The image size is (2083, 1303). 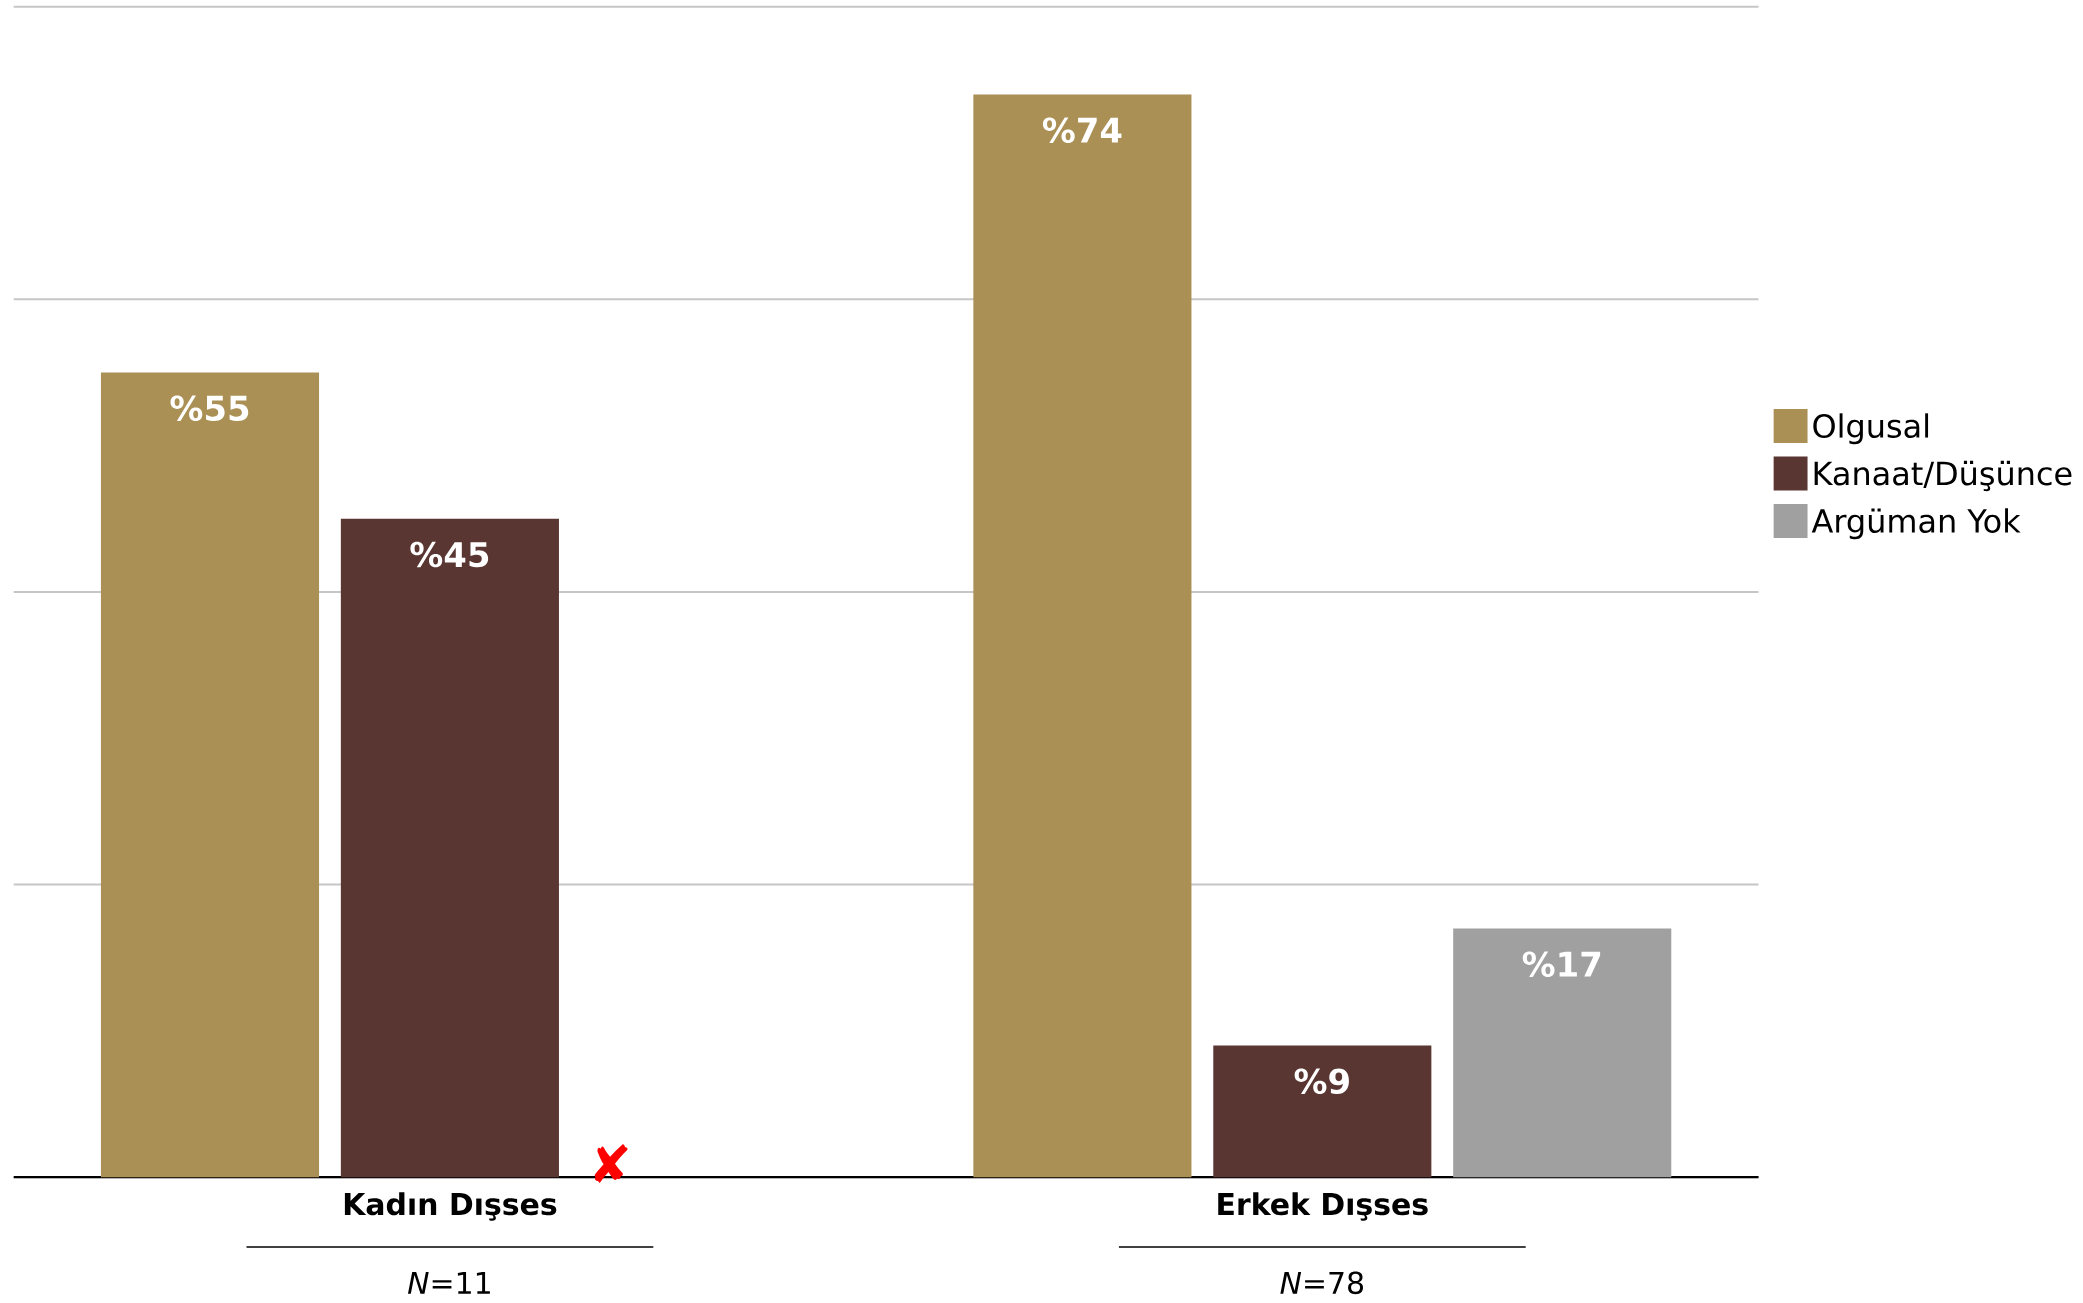 What do you see at coordinates (1323, 1206) in the screenshot?
I see `x-tick-label: Erkek Dışses` at bounding box center [1323, 1206].